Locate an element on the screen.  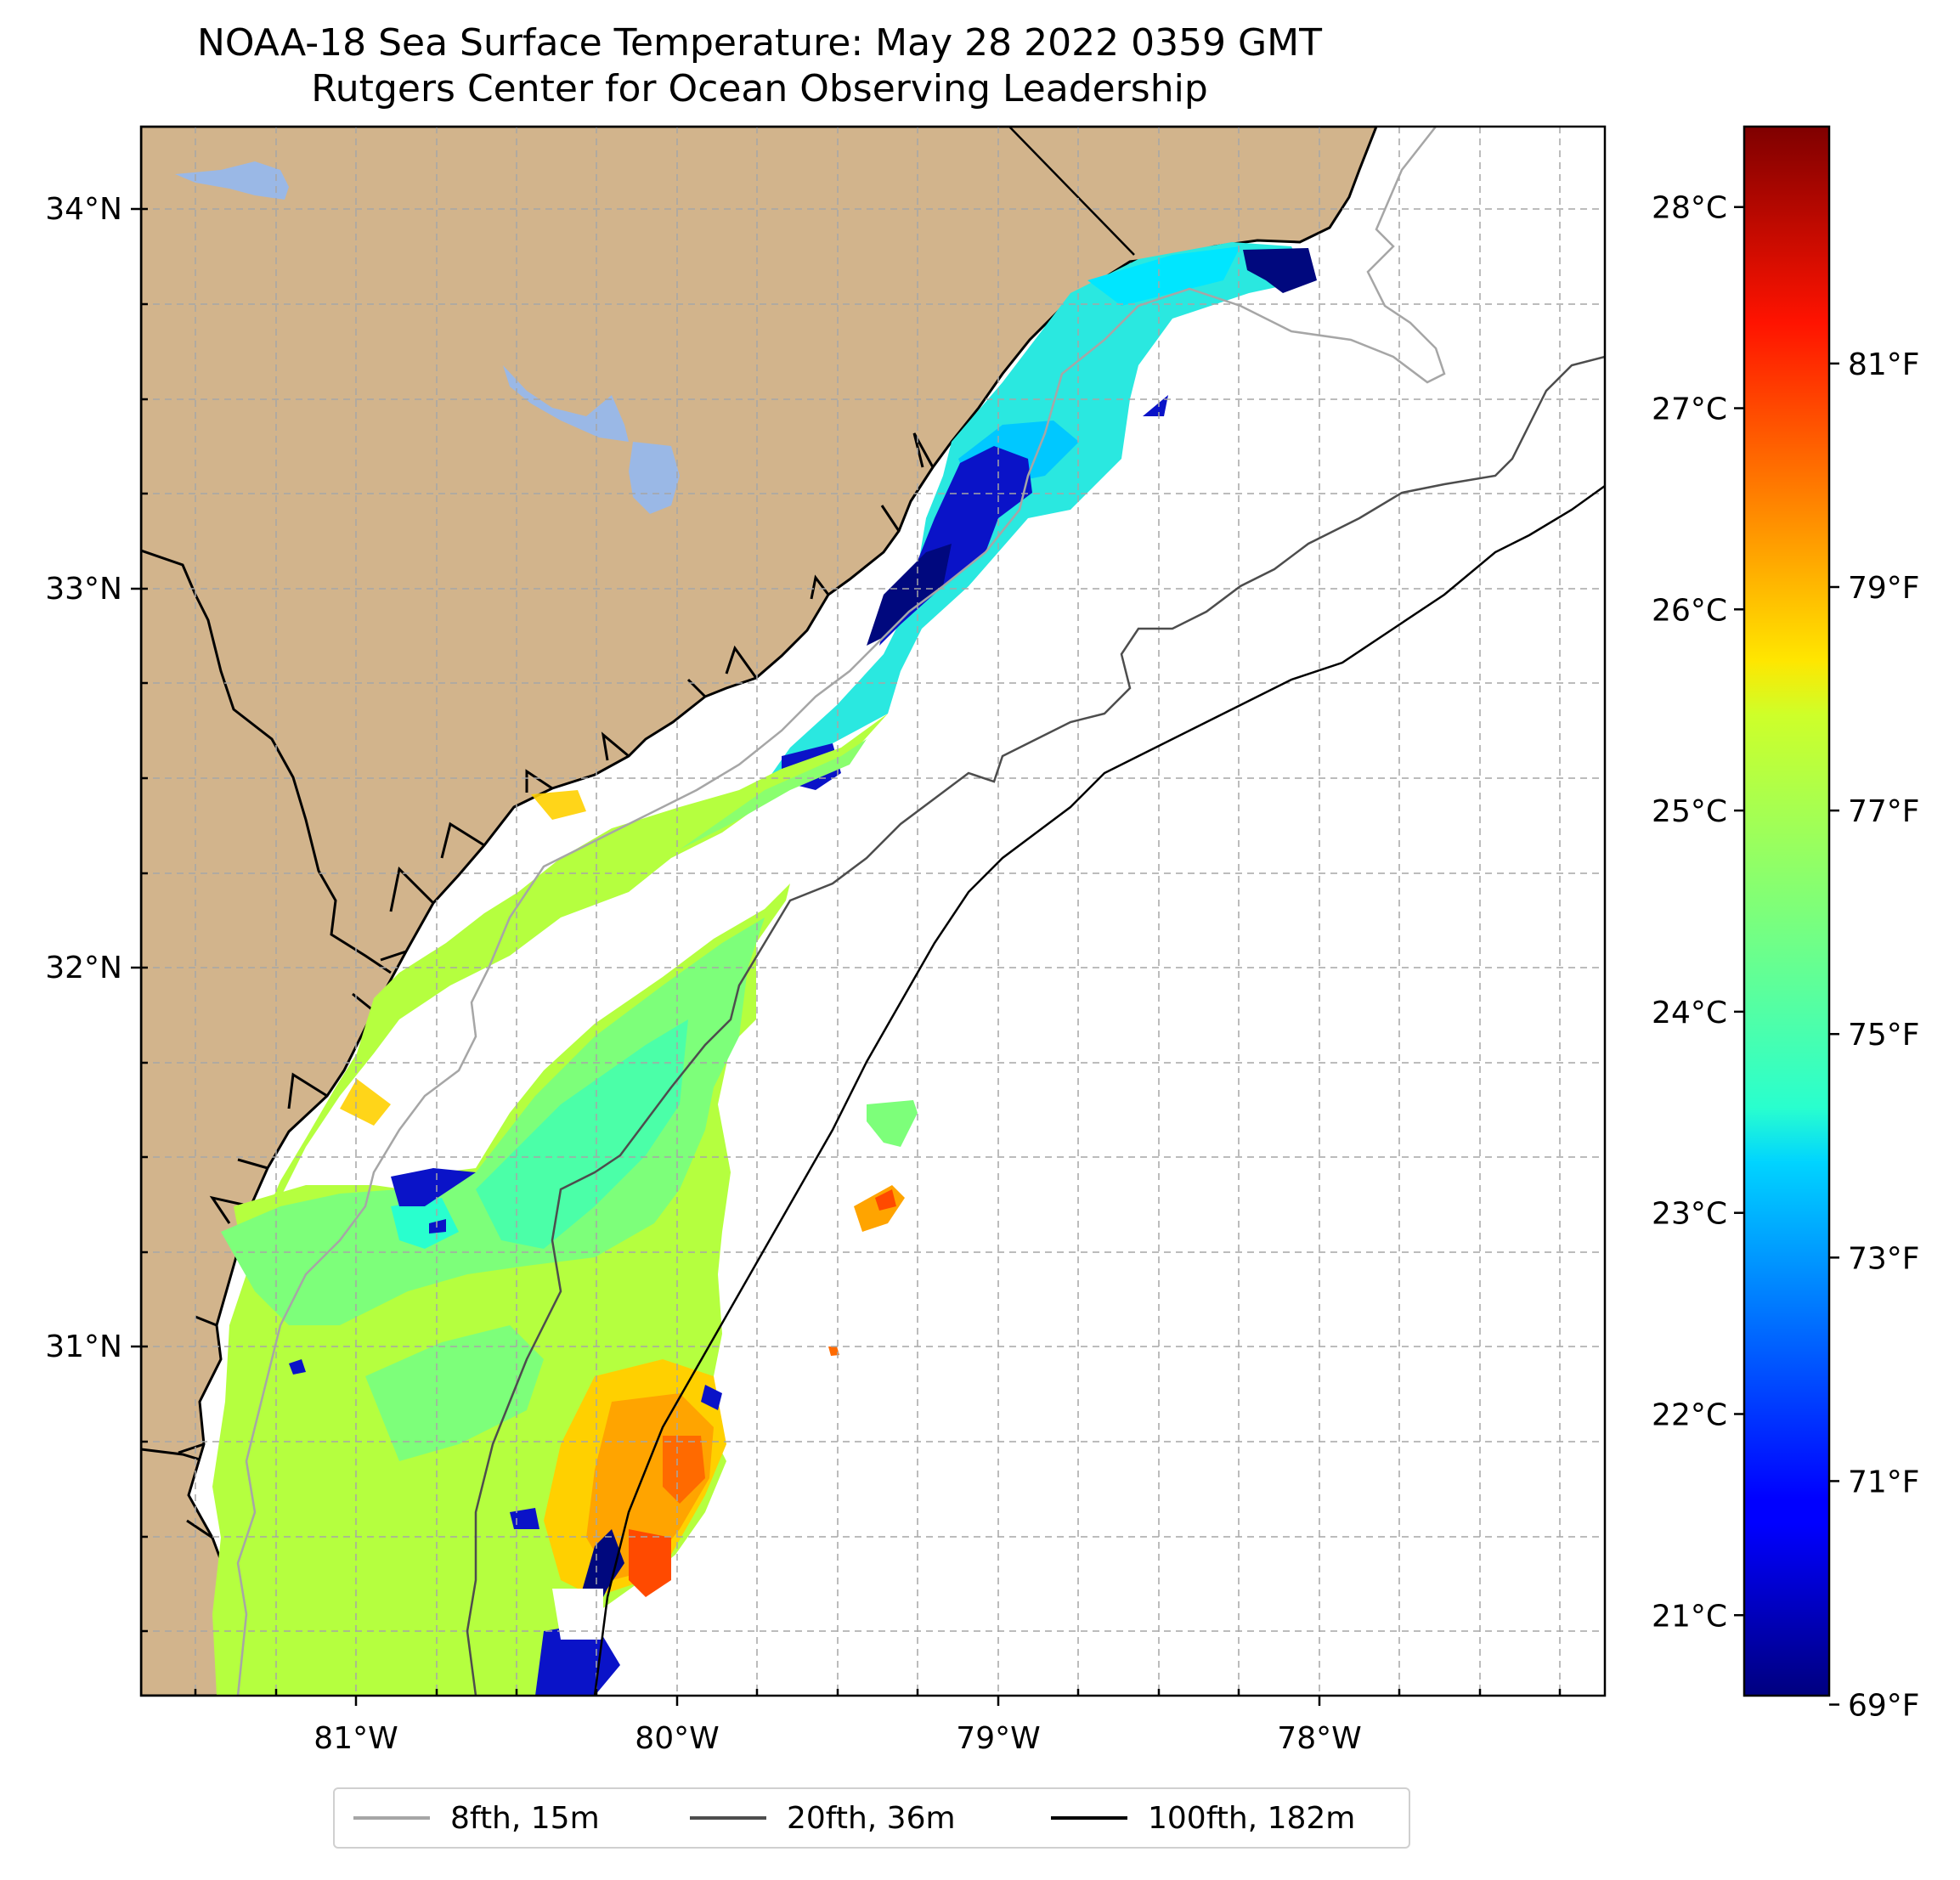
contour-legend: 8fth, 15m 20fth, 36m 100fth, 182m is located at coordinates (872, 1818).